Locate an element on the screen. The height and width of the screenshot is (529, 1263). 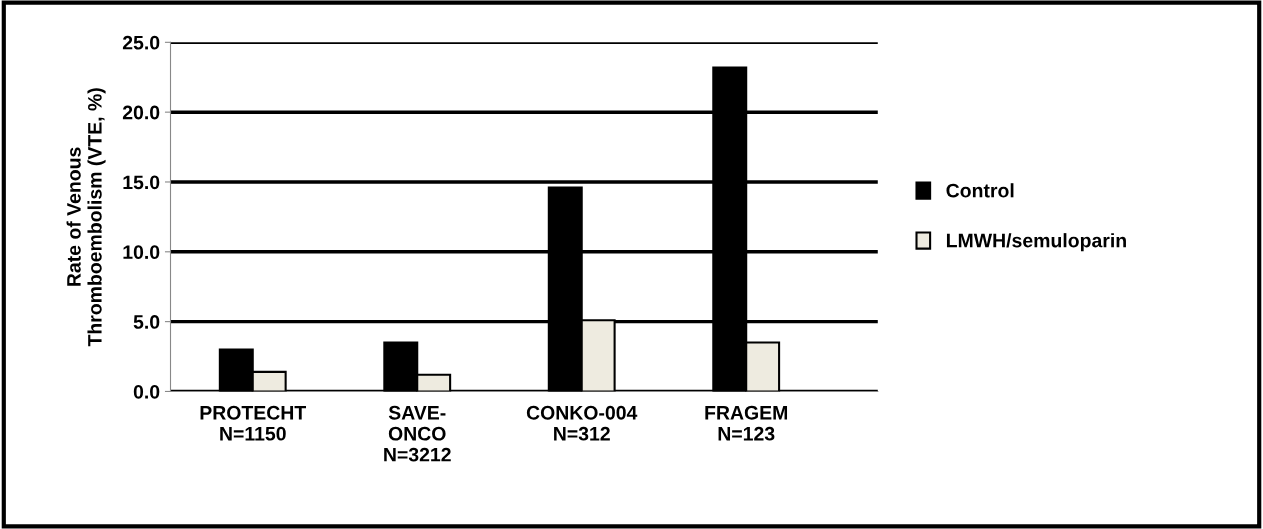
x-tick-label: SAVE- ONCO N=3212 is located at coordinates (417, 433).